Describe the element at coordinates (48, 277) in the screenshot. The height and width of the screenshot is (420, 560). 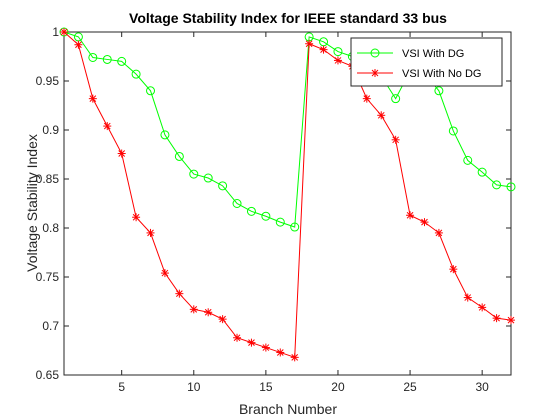
I see `y-tick-label: 0.75` at that location.